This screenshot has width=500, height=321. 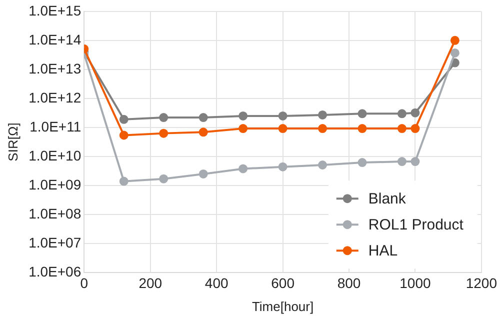 I want to click on x-axis-title: Time[hour], so click(x=283, y=306).